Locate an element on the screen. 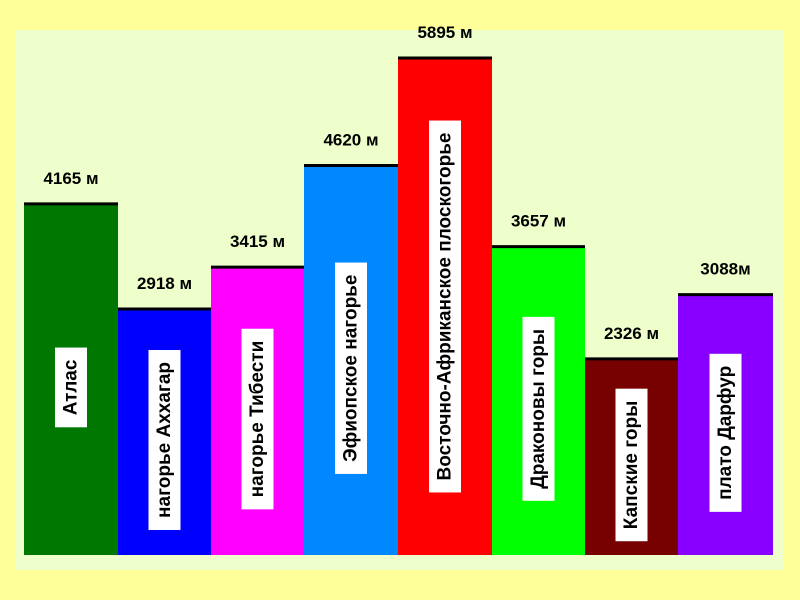 The image size is (800, 600). bar-value-label: 3657 м is located at coordinates (538, 221).